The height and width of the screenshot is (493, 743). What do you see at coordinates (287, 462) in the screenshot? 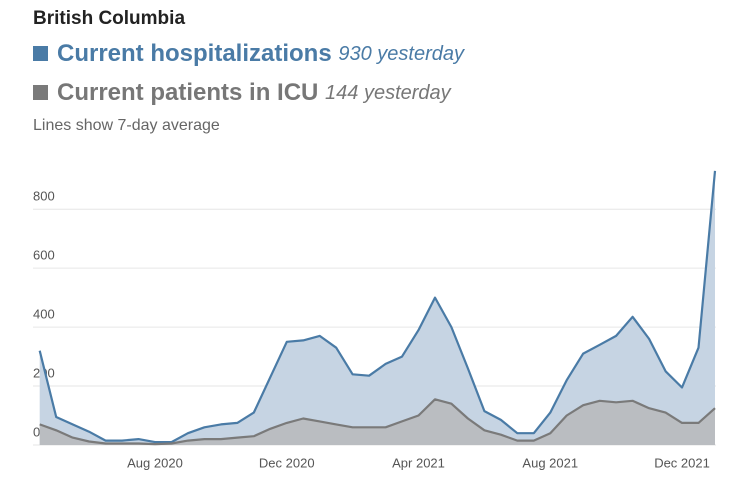
I see `x-tick-label: Dec 2020` at bounding box center [287, 462].